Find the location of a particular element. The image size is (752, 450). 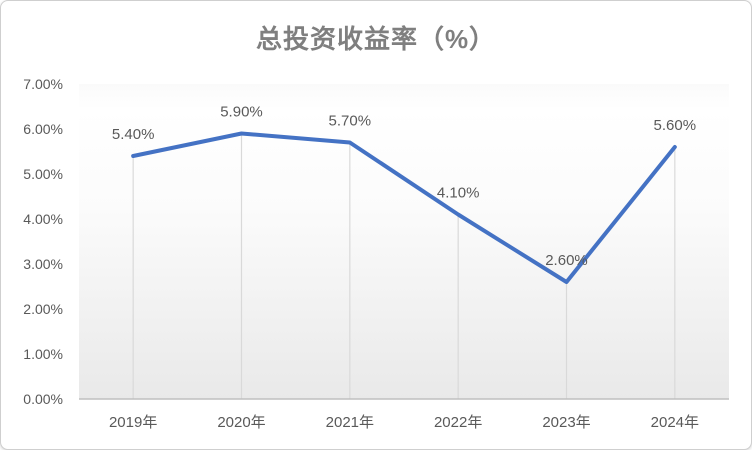

data-label: 5.40% is located at coordinates (133, 134).